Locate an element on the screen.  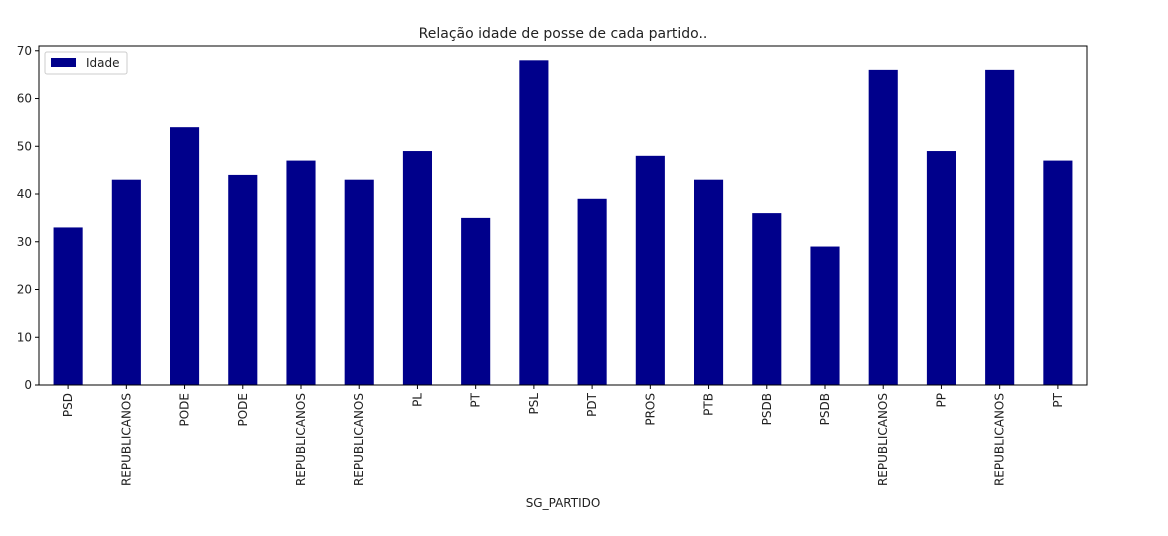
y-tick-label: 70 is located at coordinates (24, 51).